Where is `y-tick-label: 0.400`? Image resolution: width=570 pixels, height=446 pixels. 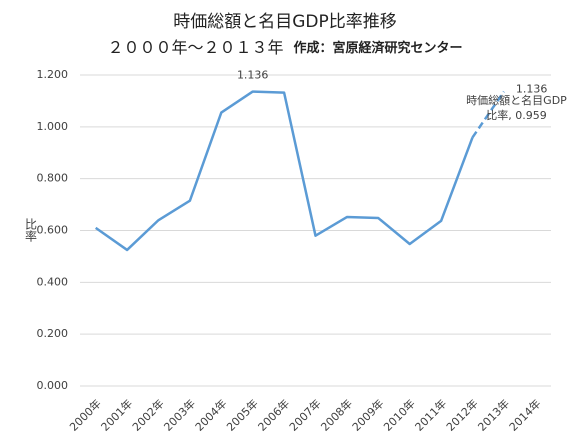 y-tick-label: 0.400 is located at coordinates (53, 281).